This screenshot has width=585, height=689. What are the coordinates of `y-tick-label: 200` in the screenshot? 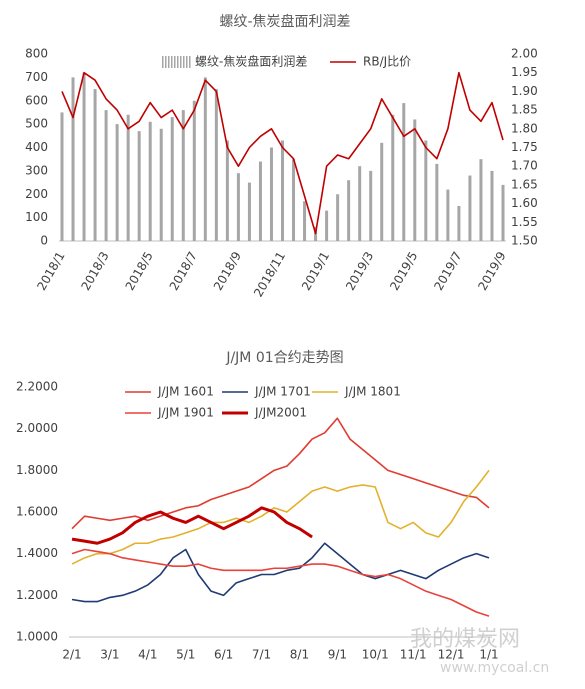 It's located at (36, 194).